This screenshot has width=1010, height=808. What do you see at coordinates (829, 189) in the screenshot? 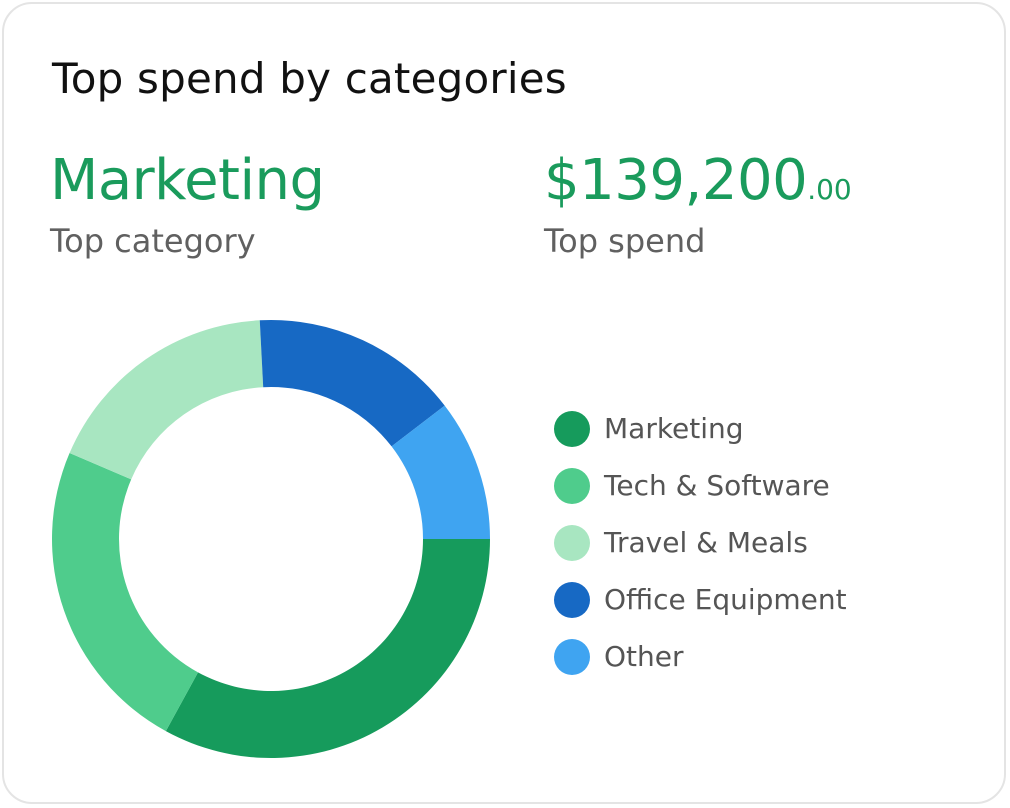
I see `top-spend-cents: .00` at bounding box center [829, 189].